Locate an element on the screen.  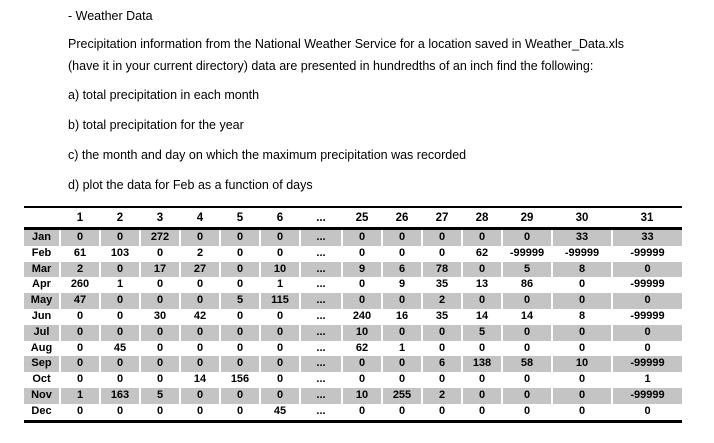
month-label: Mar is located at coordinates (42, 269).